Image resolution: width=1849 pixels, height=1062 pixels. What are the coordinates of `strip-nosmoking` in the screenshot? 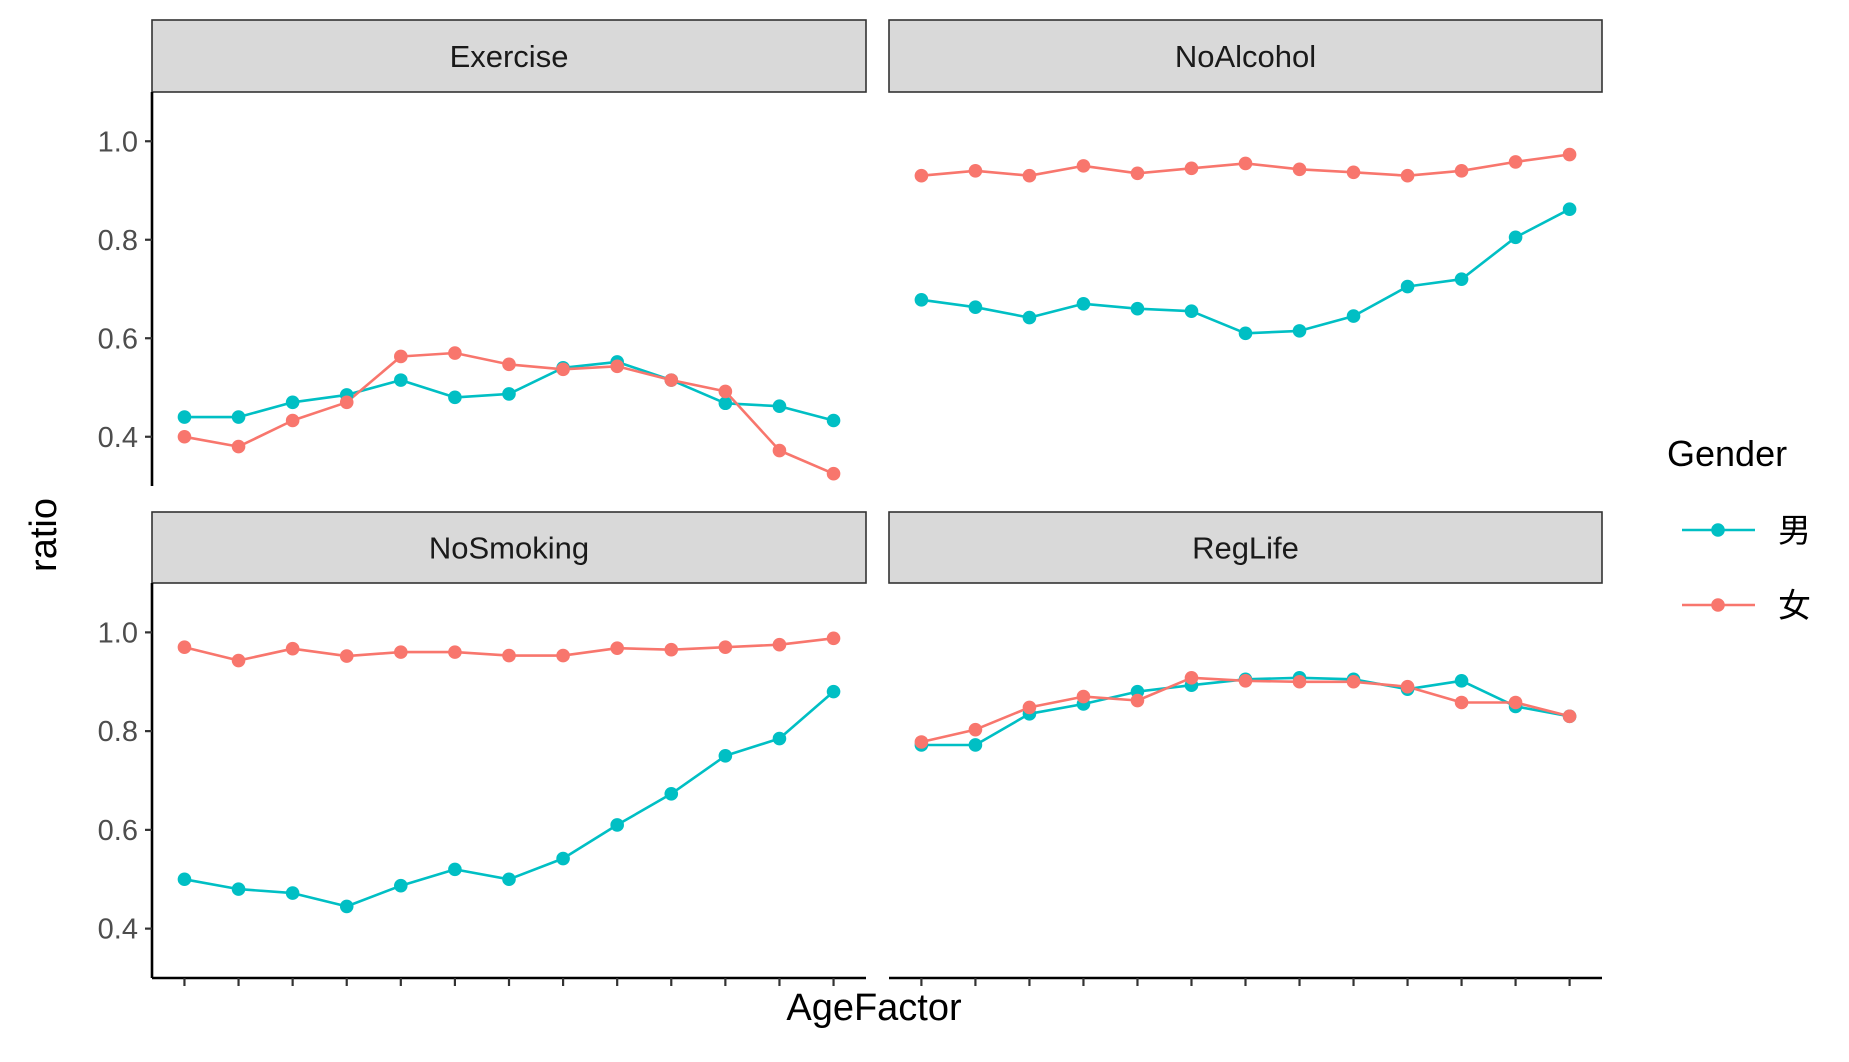 It's located at (509, 547).